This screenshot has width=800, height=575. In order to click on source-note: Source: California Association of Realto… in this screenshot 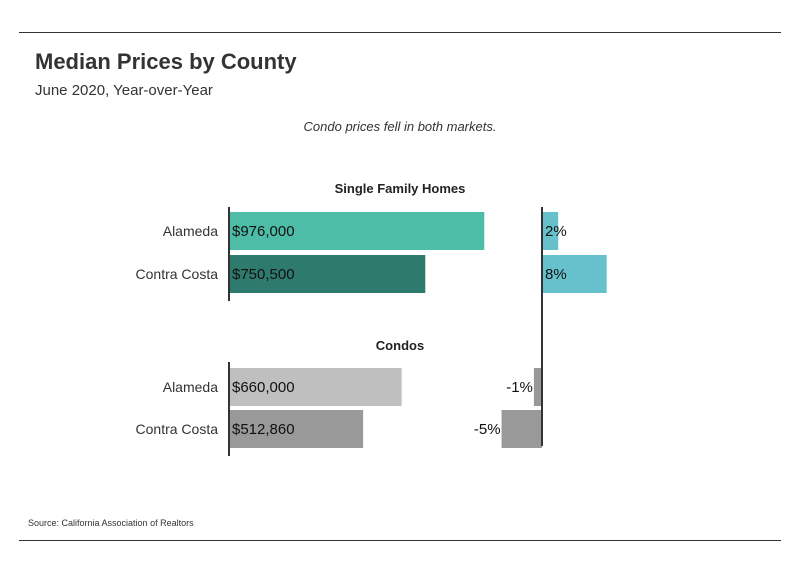, I will do `click(111, 523)`.